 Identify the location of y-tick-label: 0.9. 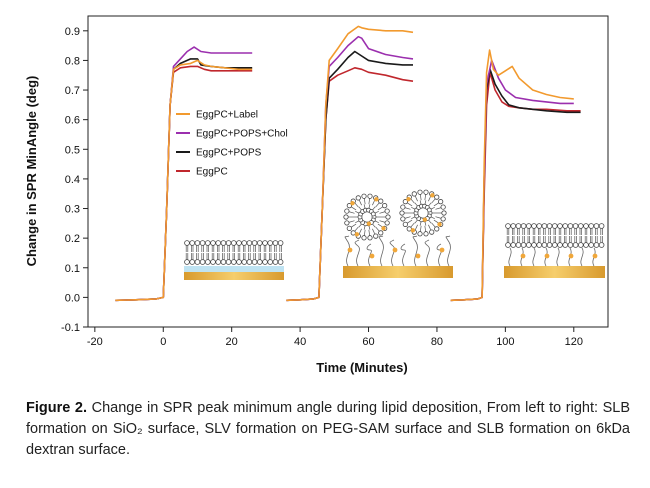
(72, 32).